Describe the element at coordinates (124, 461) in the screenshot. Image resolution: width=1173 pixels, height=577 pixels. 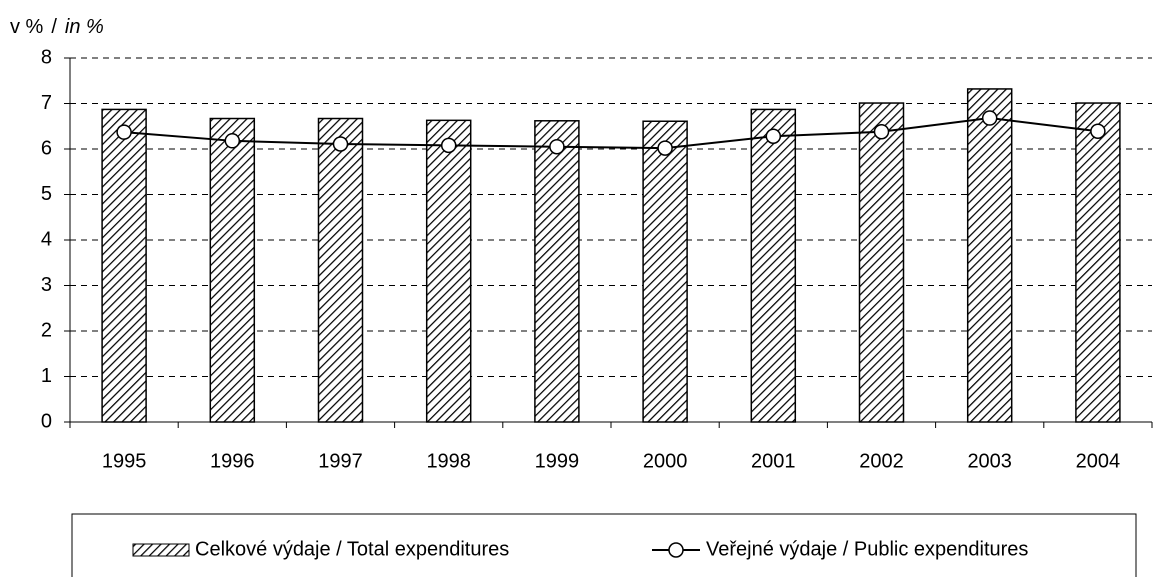
I see `x-tick-label: 1995` at that location.